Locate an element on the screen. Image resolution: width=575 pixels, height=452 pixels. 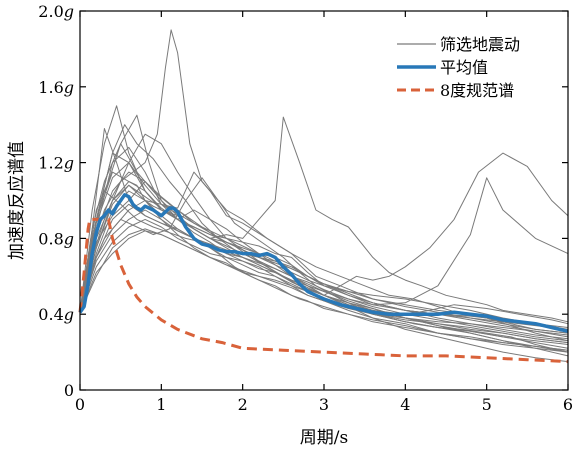
x-tick-label: 6 is located at coordinates (568, 404).